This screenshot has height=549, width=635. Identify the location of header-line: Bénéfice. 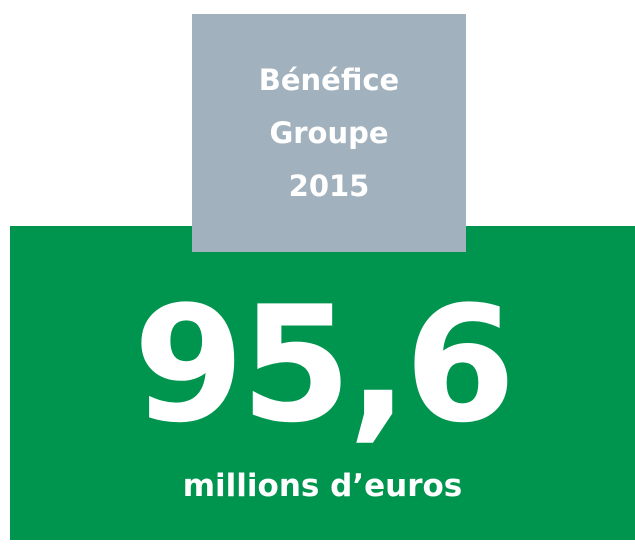
(329, 79).